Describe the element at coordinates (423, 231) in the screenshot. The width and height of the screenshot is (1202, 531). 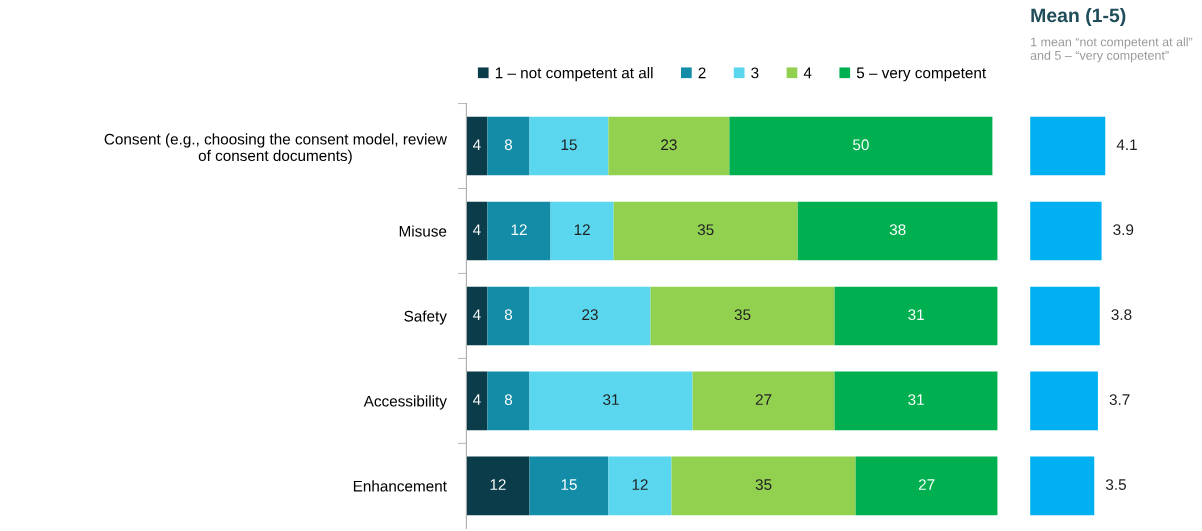
I see `y-tick-label: Misuse` at that location.